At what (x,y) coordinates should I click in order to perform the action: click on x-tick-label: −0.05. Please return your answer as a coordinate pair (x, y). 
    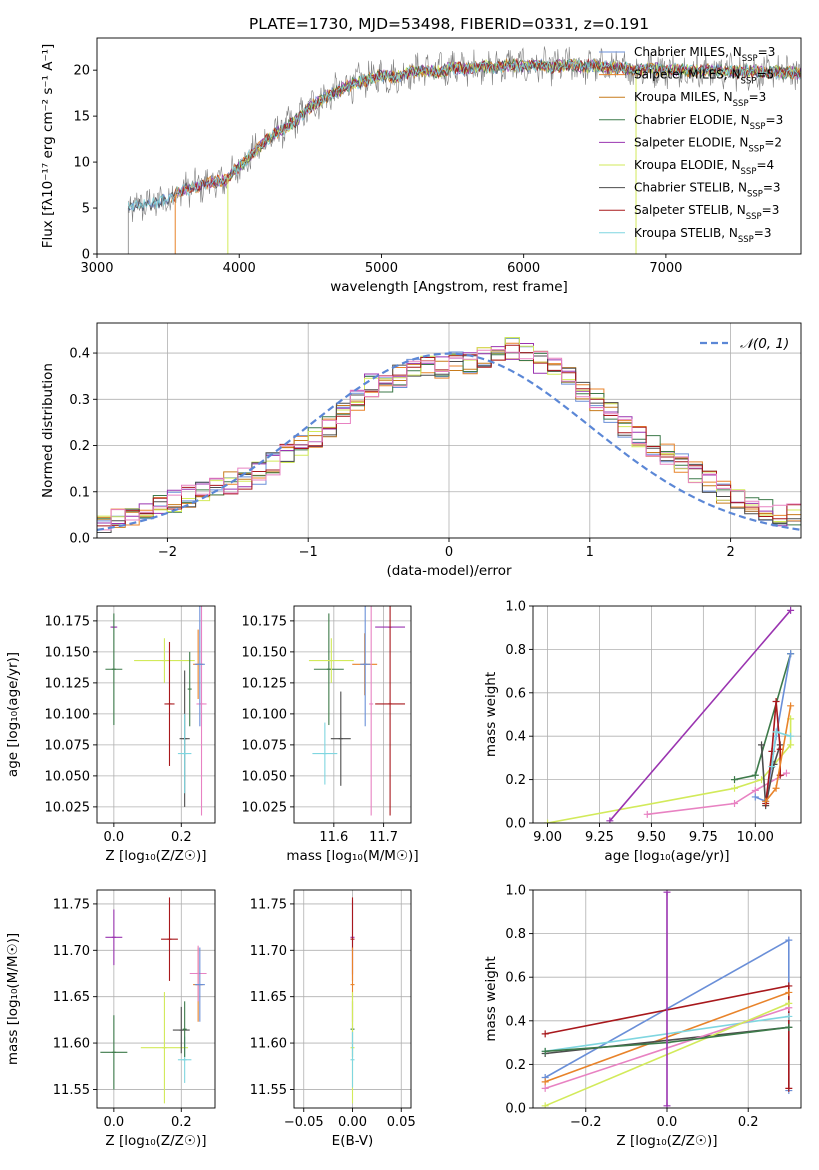
    Looking at the image, I should click on (304, 1122).